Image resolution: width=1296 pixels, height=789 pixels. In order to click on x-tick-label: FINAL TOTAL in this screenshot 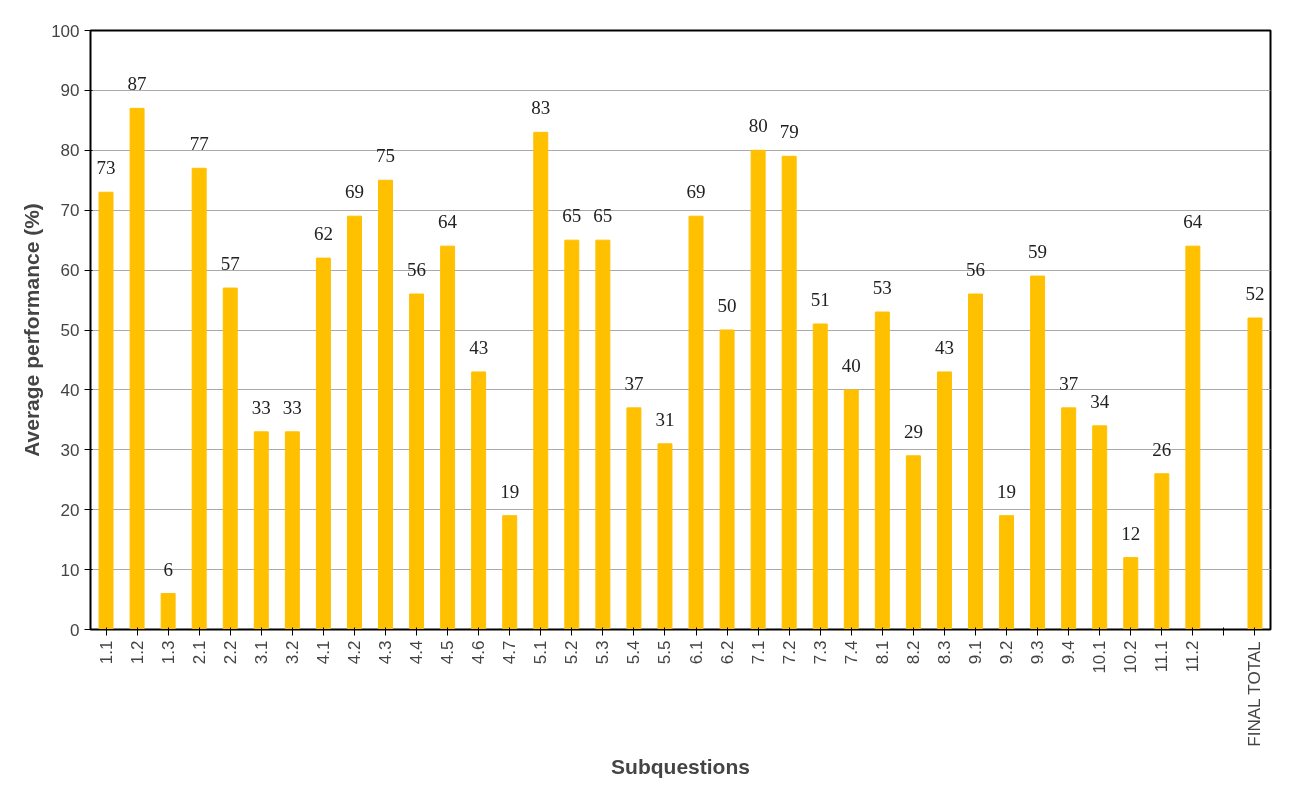, I will do `click(1255, 694)`.